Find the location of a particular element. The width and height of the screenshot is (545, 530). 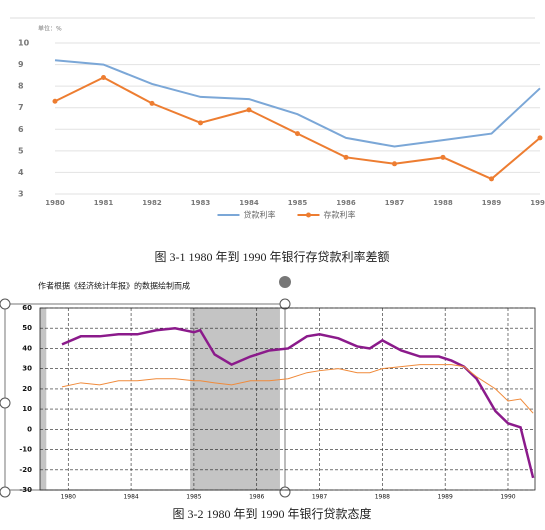

chart-note: 作者根据《经济统计年报》的数据绘制而成 is located at coordinates (114, 286).